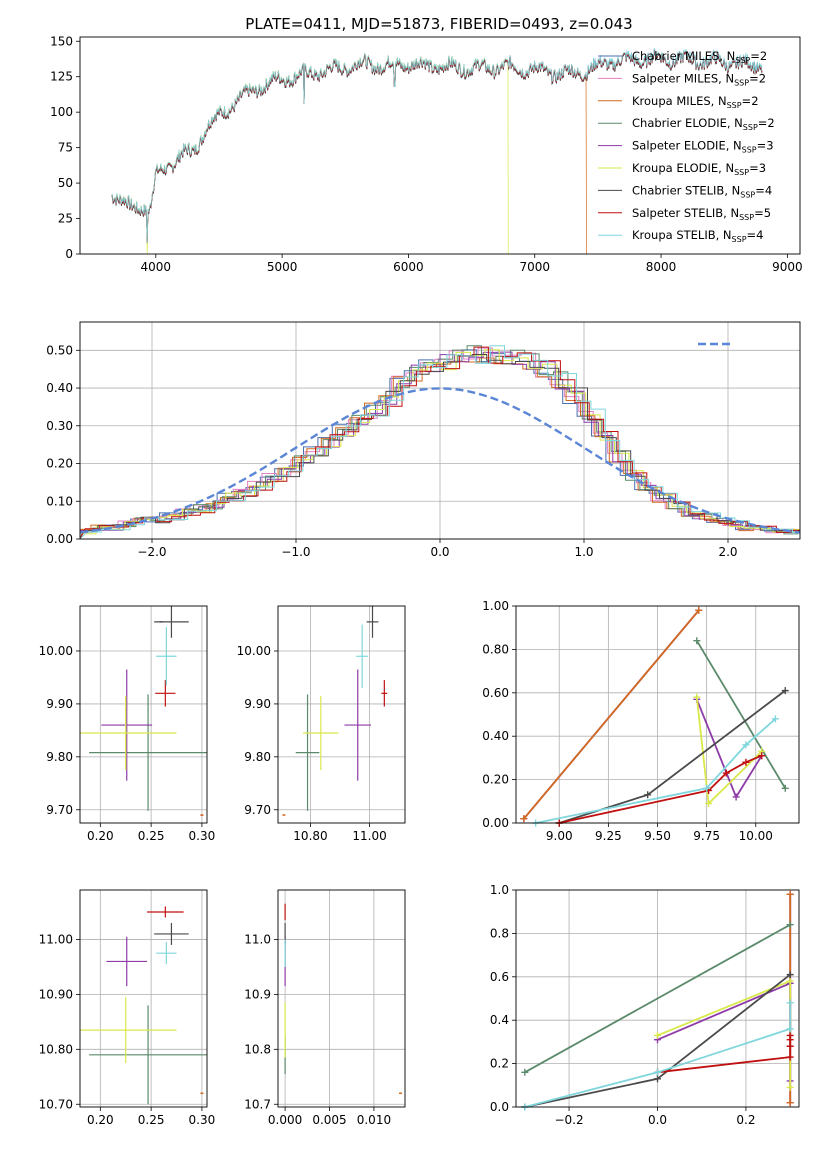  I want to click on y-tick-label: 10.8, so click(257, 1049).